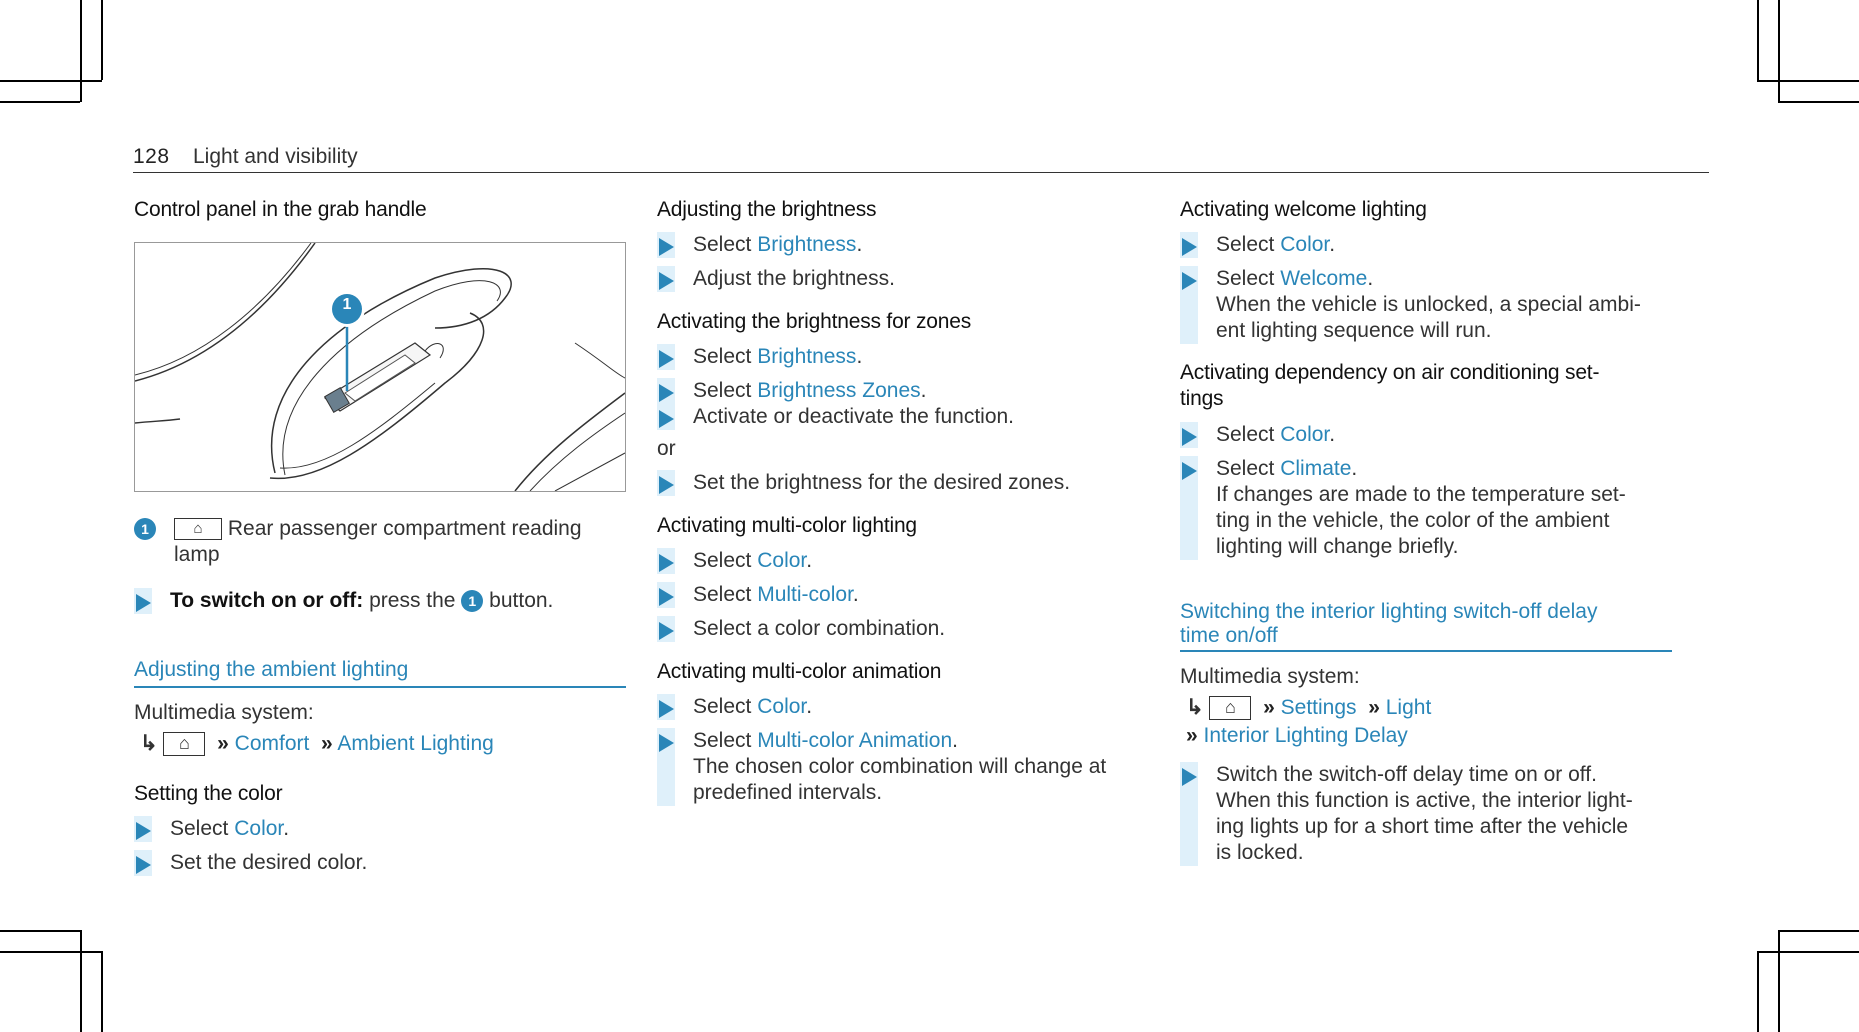 This screenshot has width=1859, height=1032. Describe the element at coordinates (666, 448) in the screenshot. I see `or-text: or` at that location.